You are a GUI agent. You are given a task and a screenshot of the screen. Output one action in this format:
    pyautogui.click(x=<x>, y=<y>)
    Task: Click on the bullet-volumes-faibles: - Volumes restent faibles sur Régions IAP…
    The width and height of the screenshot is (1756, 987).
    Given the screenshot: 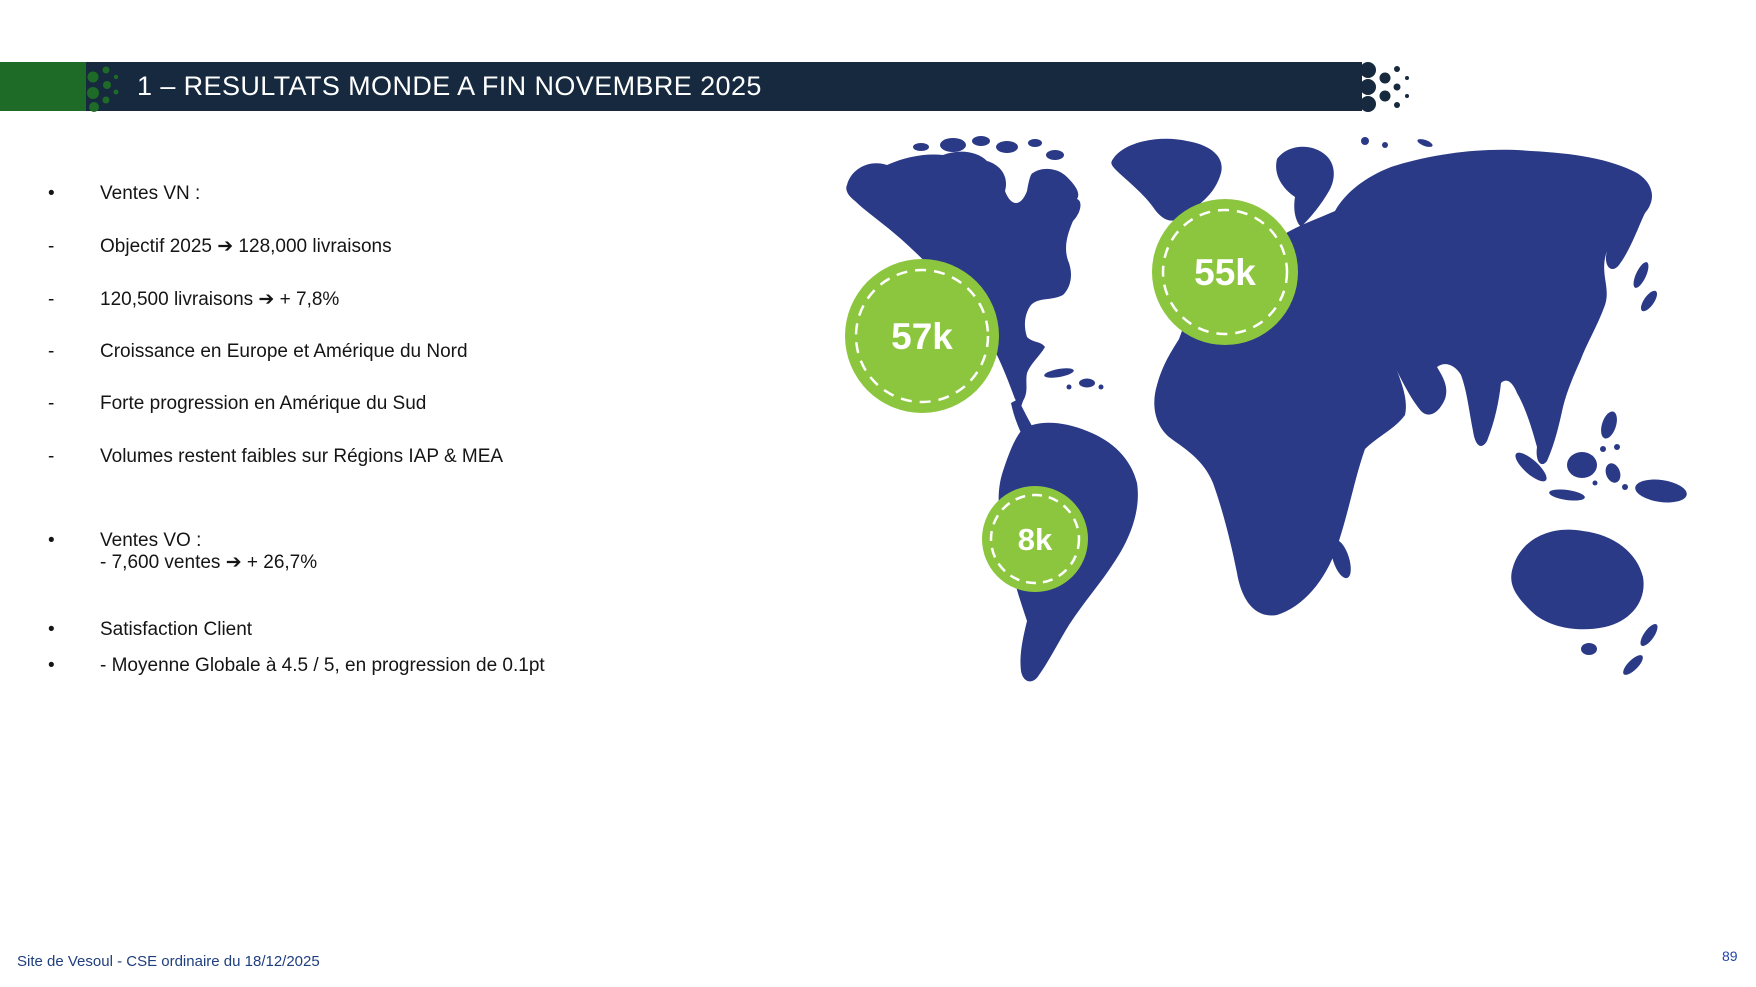 What is the action you would take?
    pyautogui.click(x=276, y=456)
    